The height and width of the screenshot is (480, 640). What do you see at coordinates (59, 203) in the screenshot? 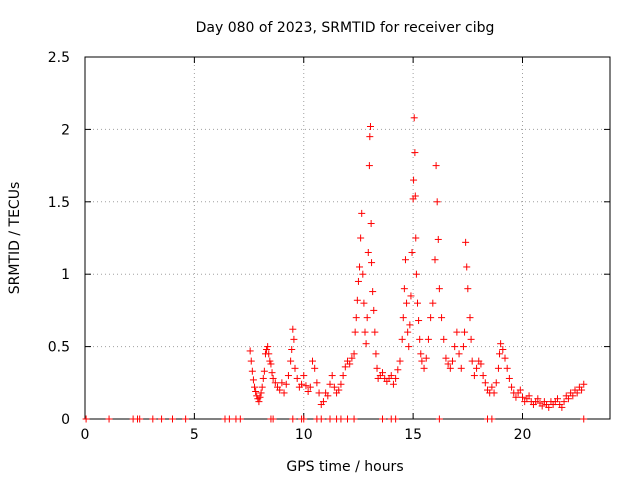
I see `y-tick-label: 1.5` at bounding box center [59, 203].